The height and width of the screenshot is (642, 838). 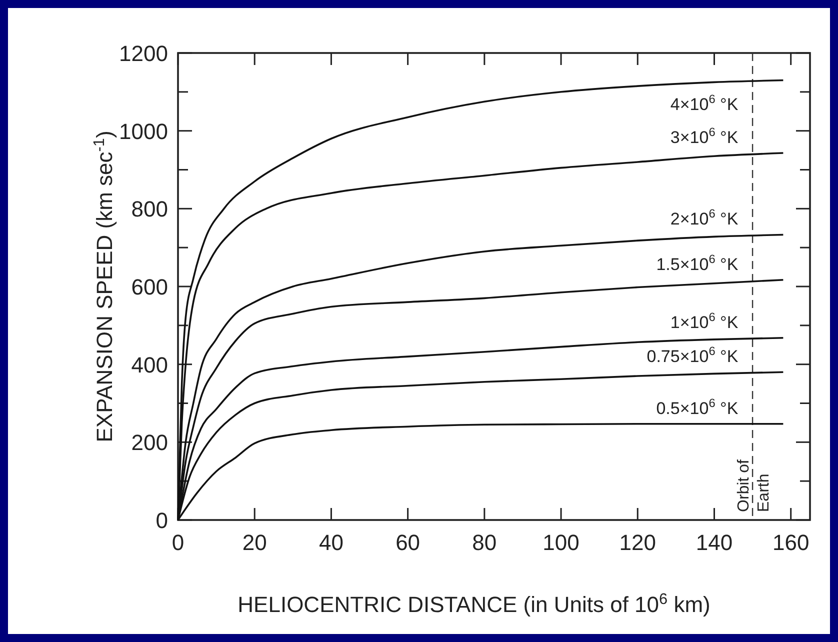 I want to click on ref-line-label: Orbit of Earth, so click(x=754, y=485).